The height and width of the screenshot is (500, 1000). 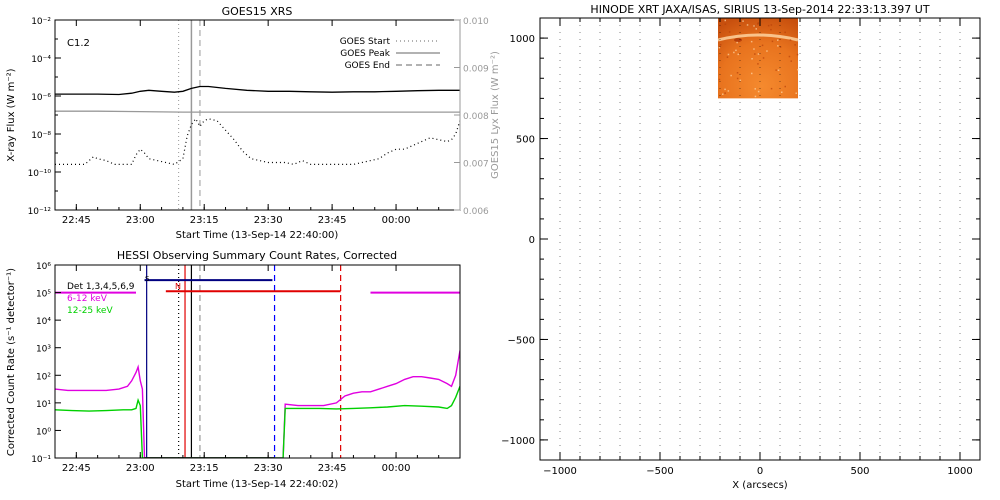 I want to click on goes-legend-label: GOES End, so click(x=367, y=66).